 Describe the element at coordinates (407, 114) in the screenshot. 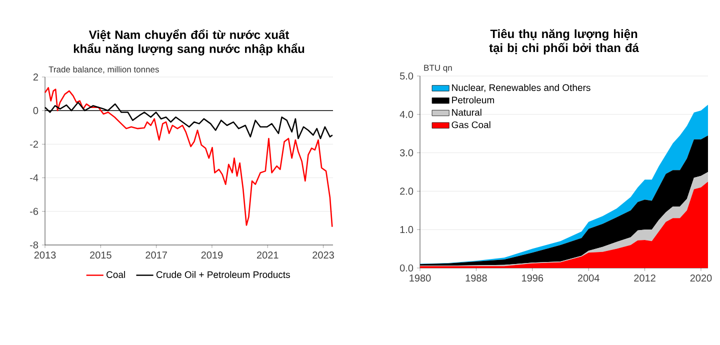

I see `y-tick-label: 4.0` at that location.